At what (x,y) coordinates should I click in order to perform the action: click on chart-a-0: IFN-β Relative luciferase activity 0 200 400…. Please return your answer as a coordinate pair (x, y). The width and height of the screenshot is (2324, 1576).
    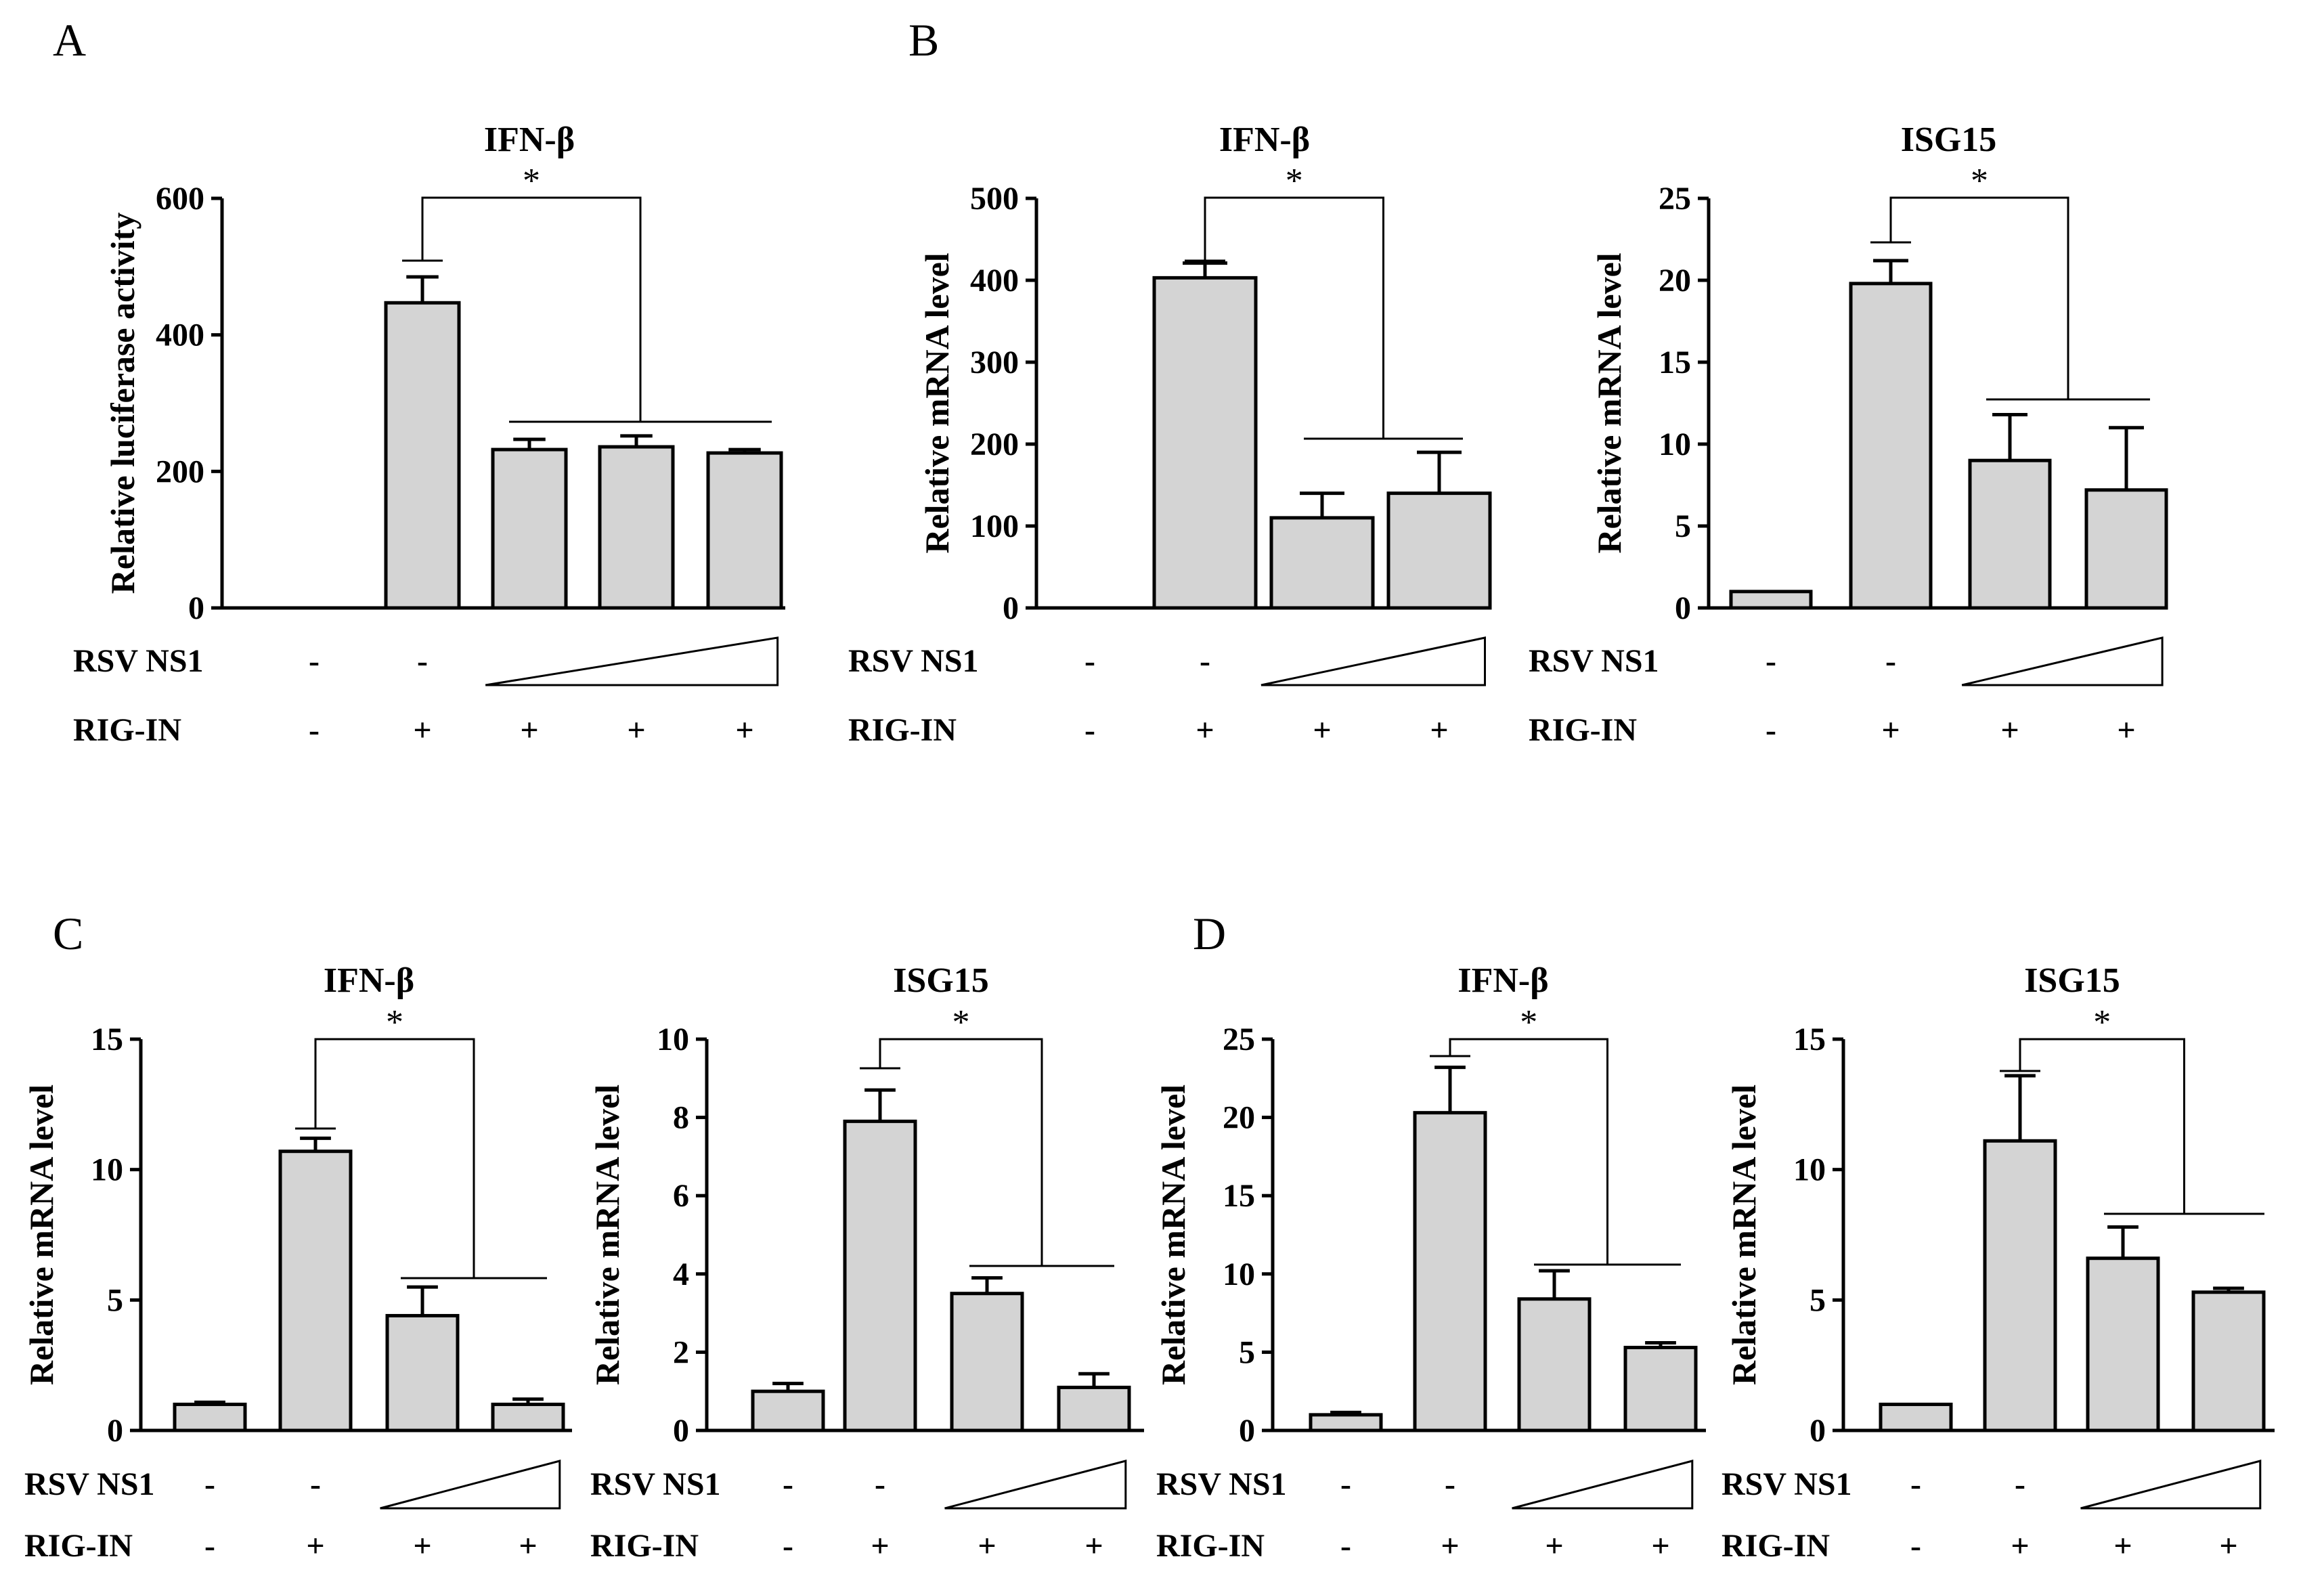
    Looking at the image, I should click on (429, 435).